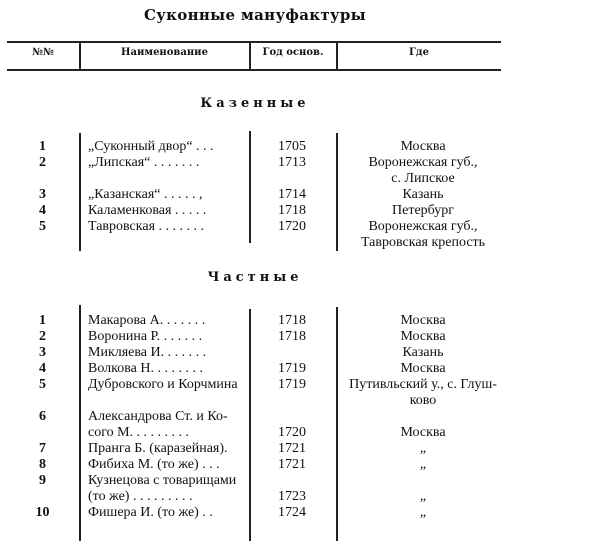  I want to click on header-place: Где, so click(419, 52).